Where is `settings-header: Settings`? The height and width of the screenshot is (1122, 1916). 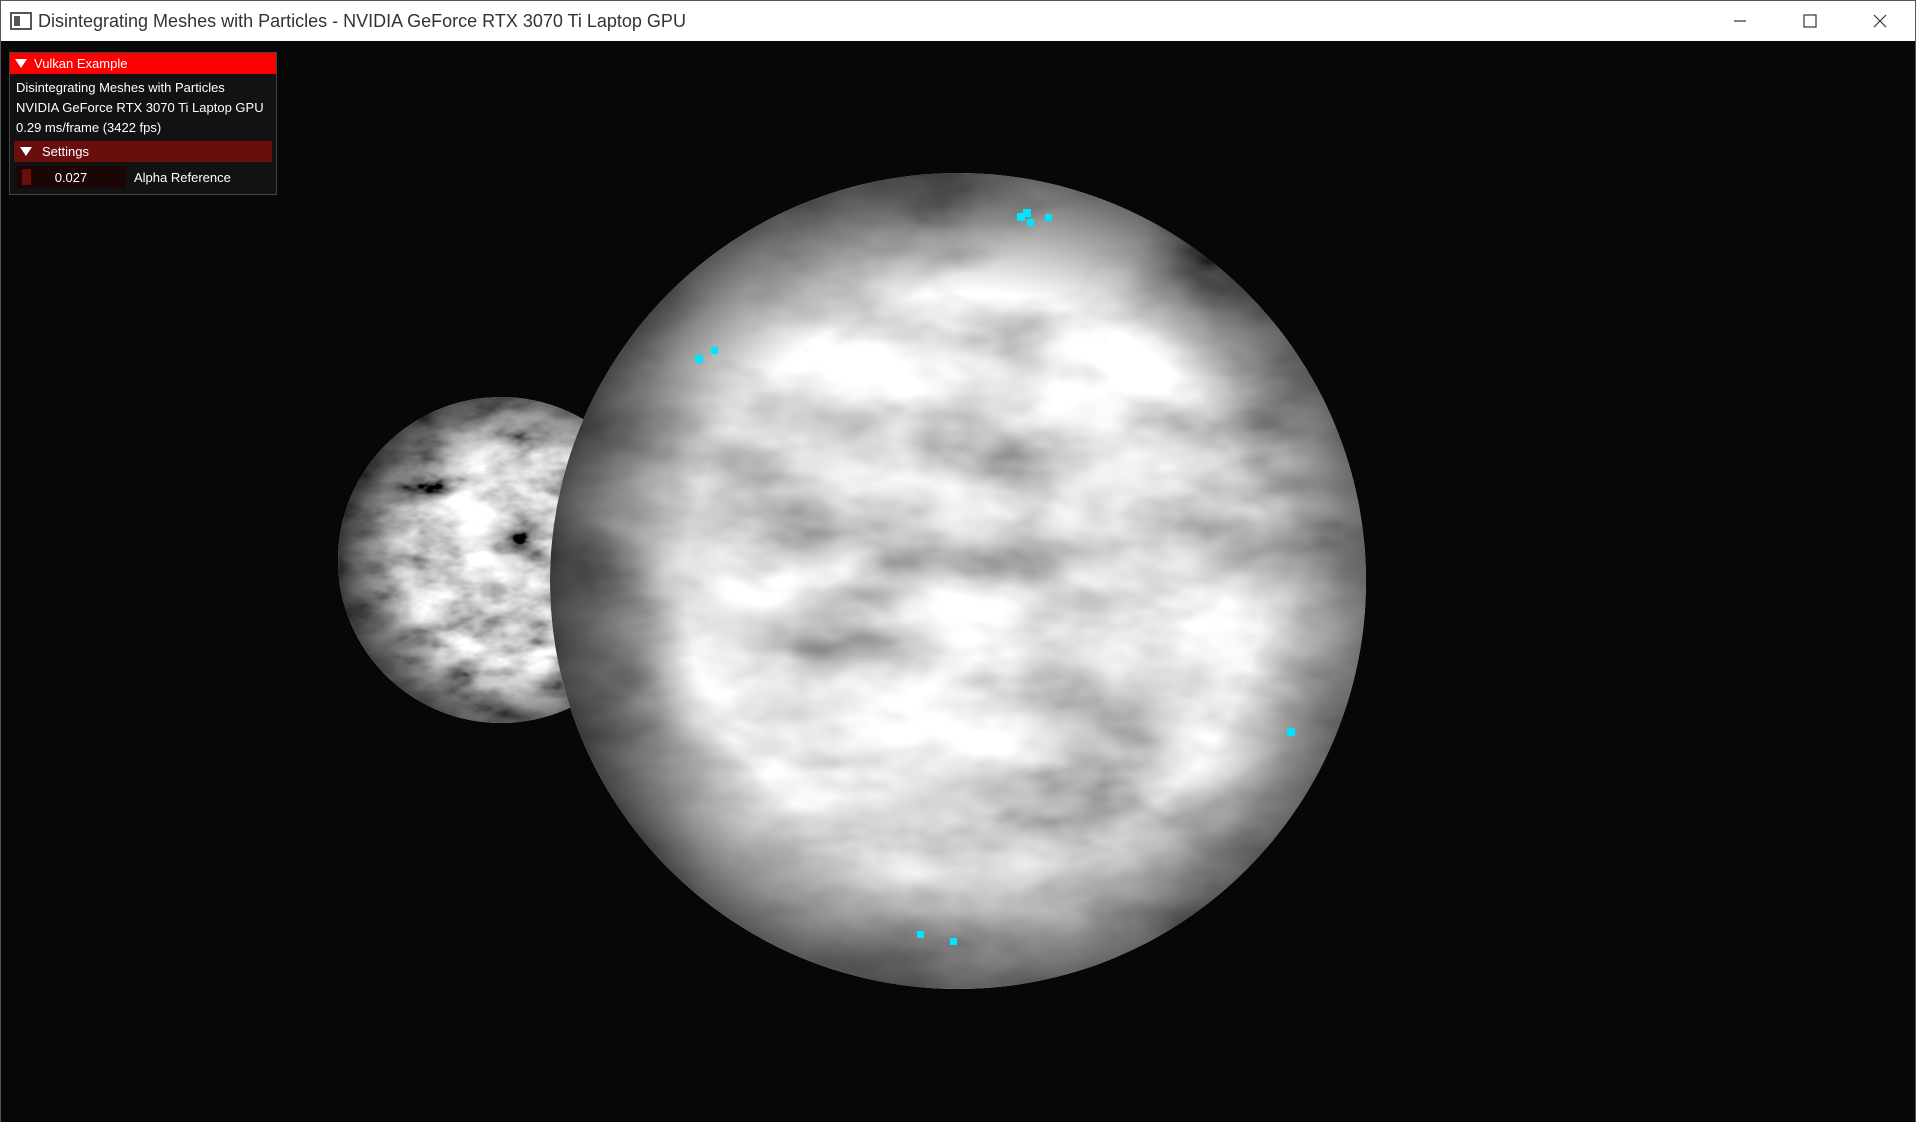 settings-header: Settings is located at coordinates (143, 151).